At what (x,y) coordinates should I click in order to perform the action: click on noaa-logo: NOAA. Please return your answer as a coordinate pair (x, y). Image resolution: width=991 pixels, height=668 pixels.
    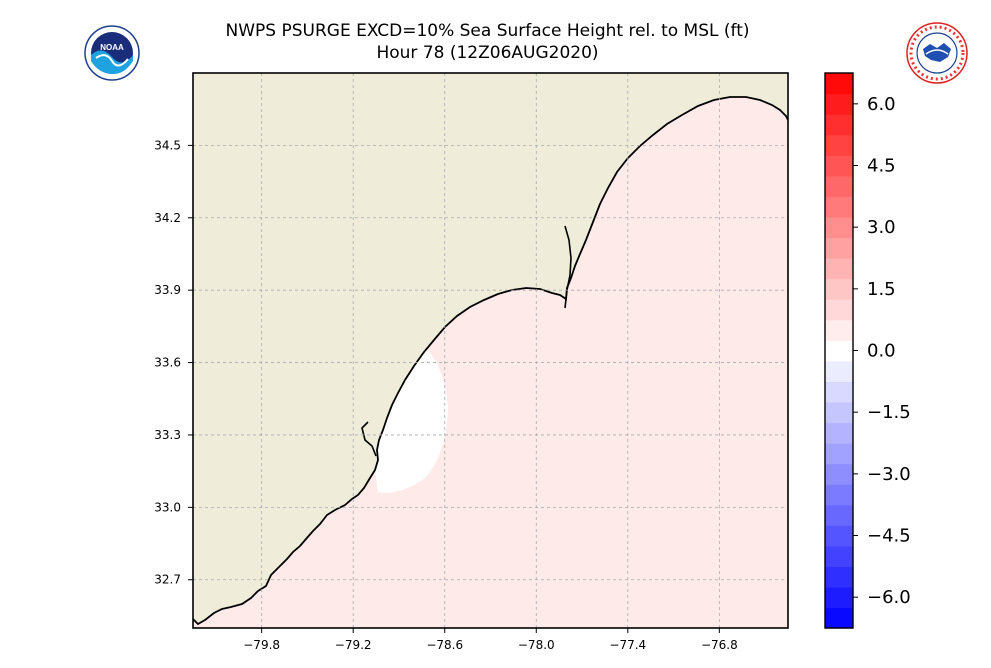
    Looking at the image, I should click on (112, 53).